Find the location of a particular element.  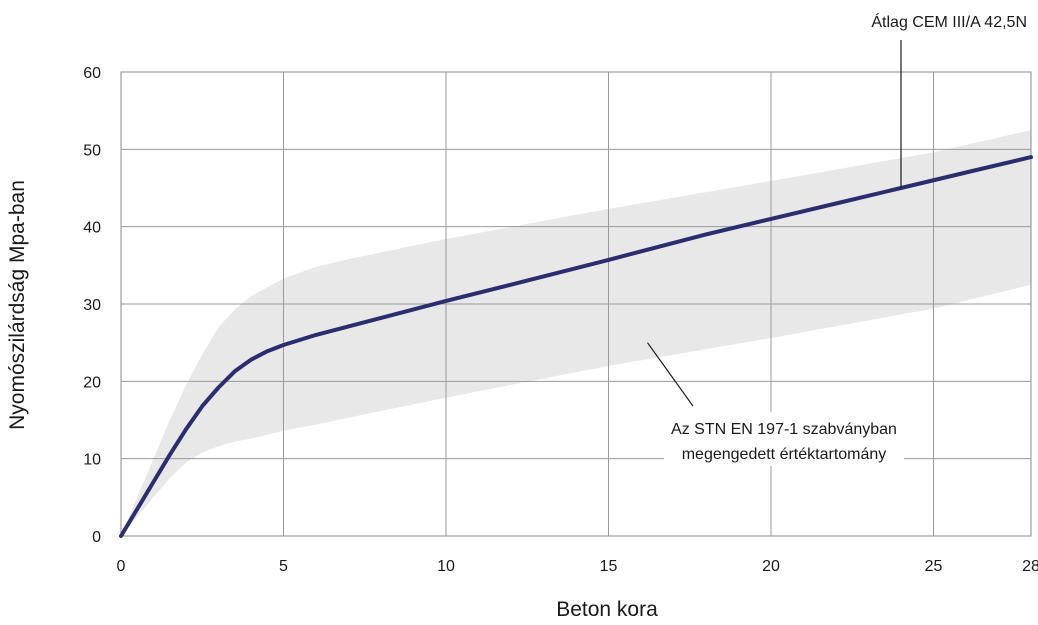

y-tick-label: 30 is located at coordinates (92, 305).